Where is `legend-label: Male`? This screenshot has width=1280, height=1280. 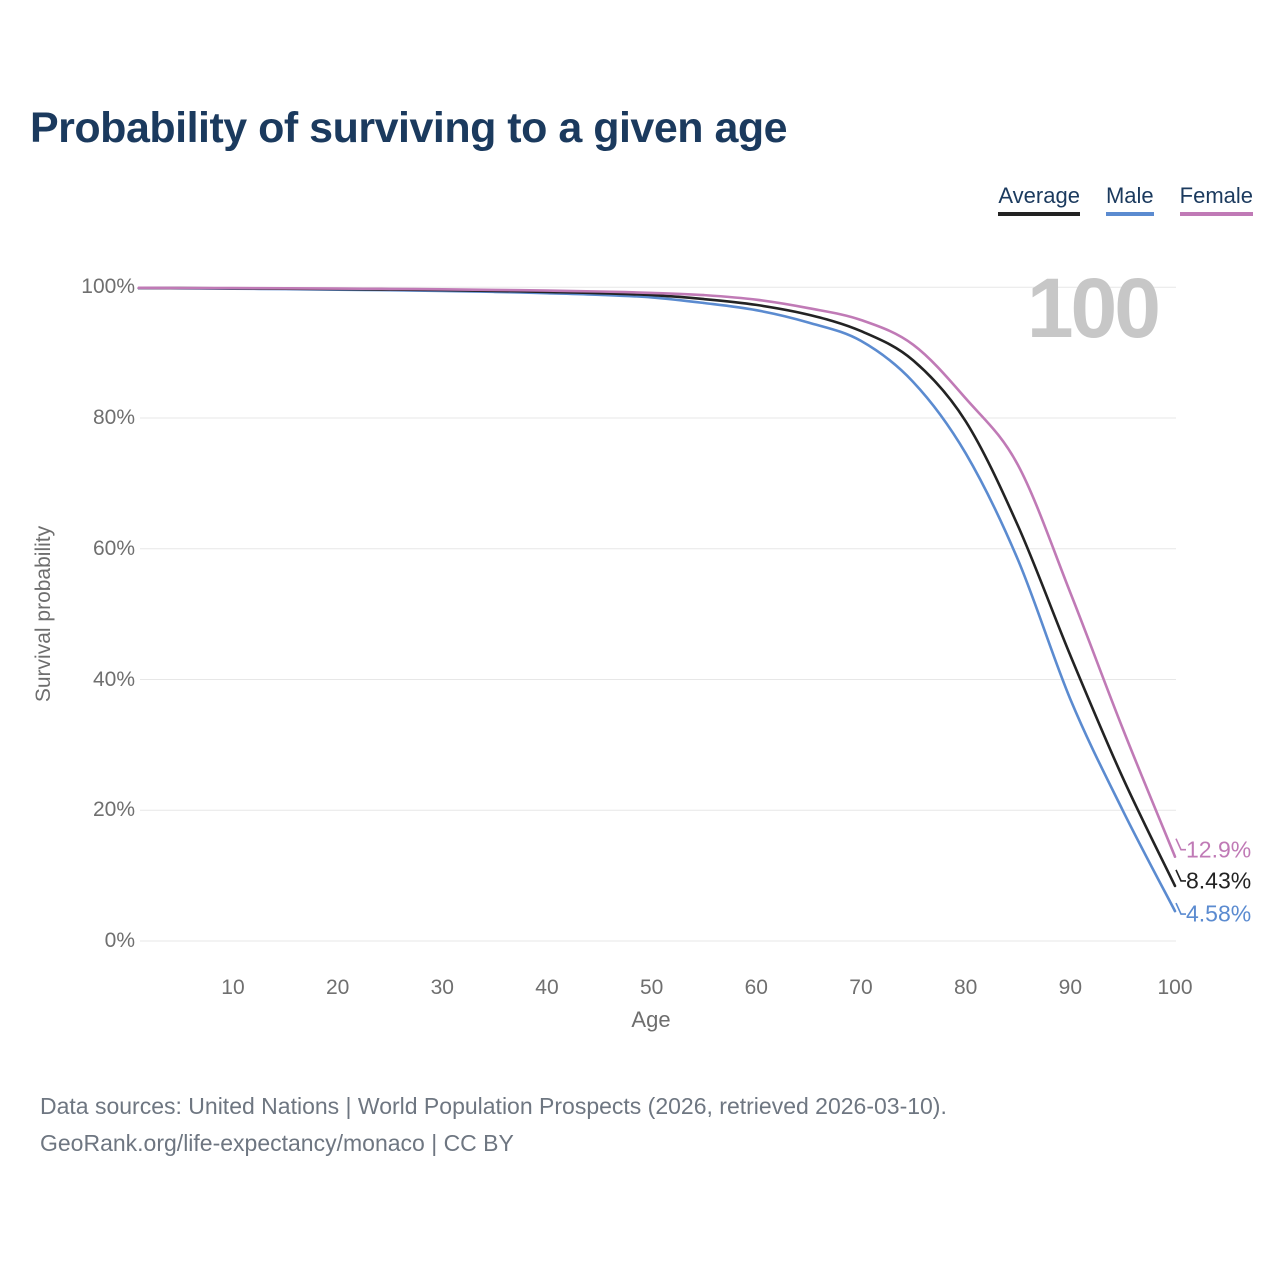
legend-label: Male is located at coordinates (1129, 195).